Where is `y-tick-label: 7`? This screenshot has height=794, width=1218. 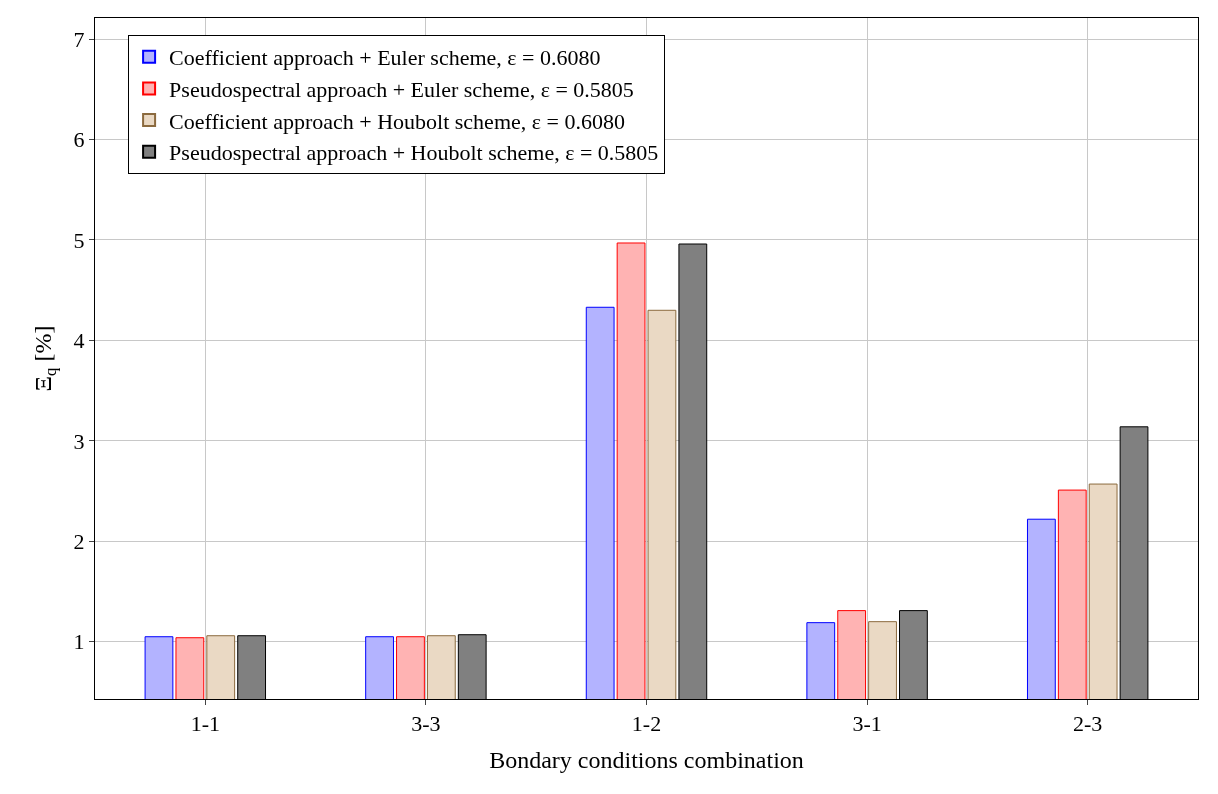
y-tick-label: 7 is located at coordinates (79, 39).